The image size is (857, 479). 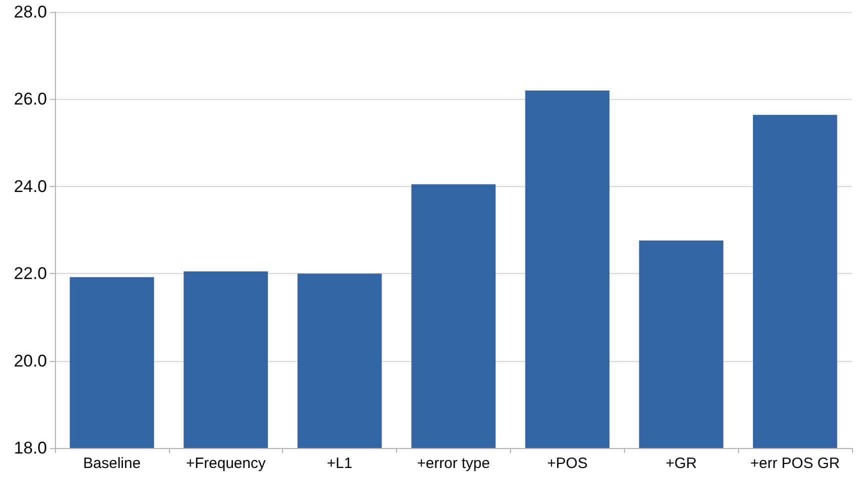 I want to click on y-tick-label: 18.0, so click(x=30, y=448).